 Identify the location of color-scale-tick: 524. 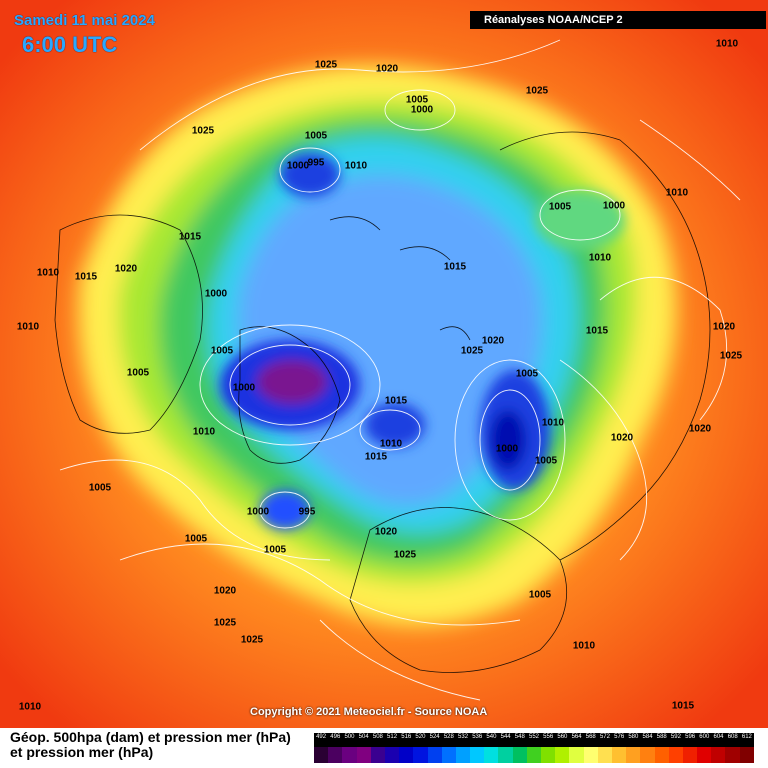
(434, 737).